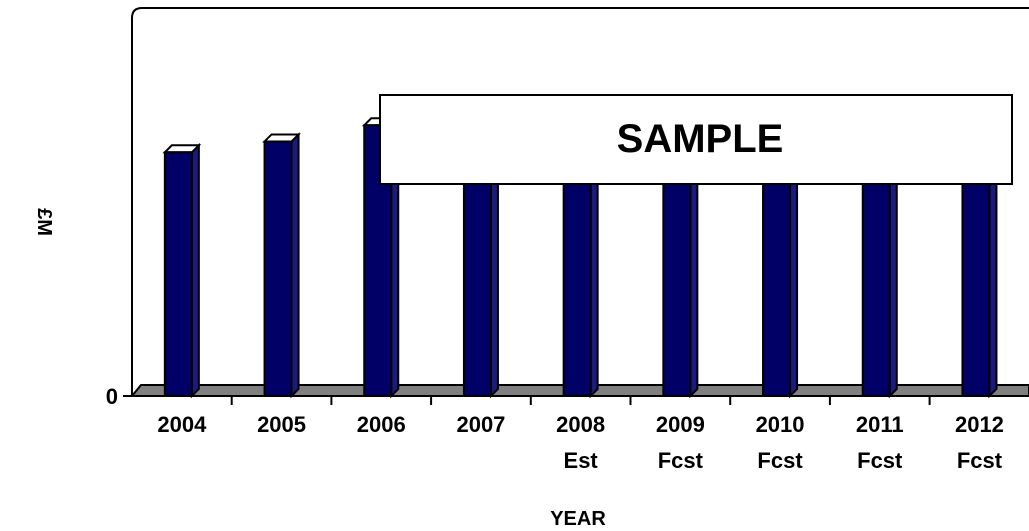 The height and width of the screenshot is (531, 1029). Describe the element at coordinates (578, 519) in the screenshot. I see `x-axis-title: YEAR` at that location.